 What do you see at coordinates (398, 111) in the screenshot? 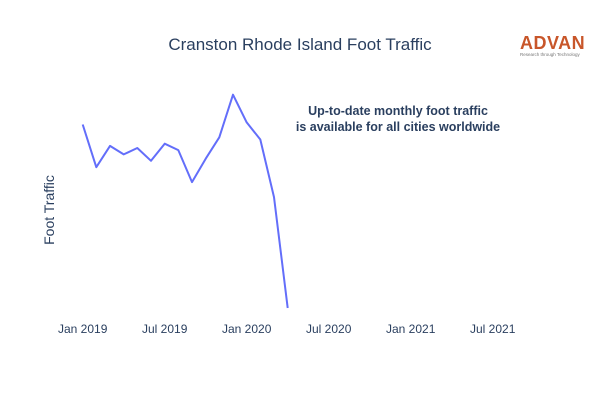
I see `annotation-line-1: Up-to-date monthly foot traffic` at bounding box center [398, 111].